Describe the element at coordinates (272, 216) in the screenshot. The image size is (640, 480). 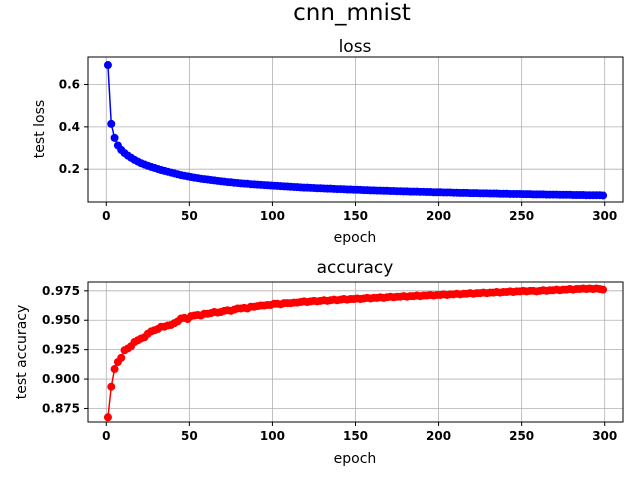
I see `loss-x-tick-label: 100` at that location.